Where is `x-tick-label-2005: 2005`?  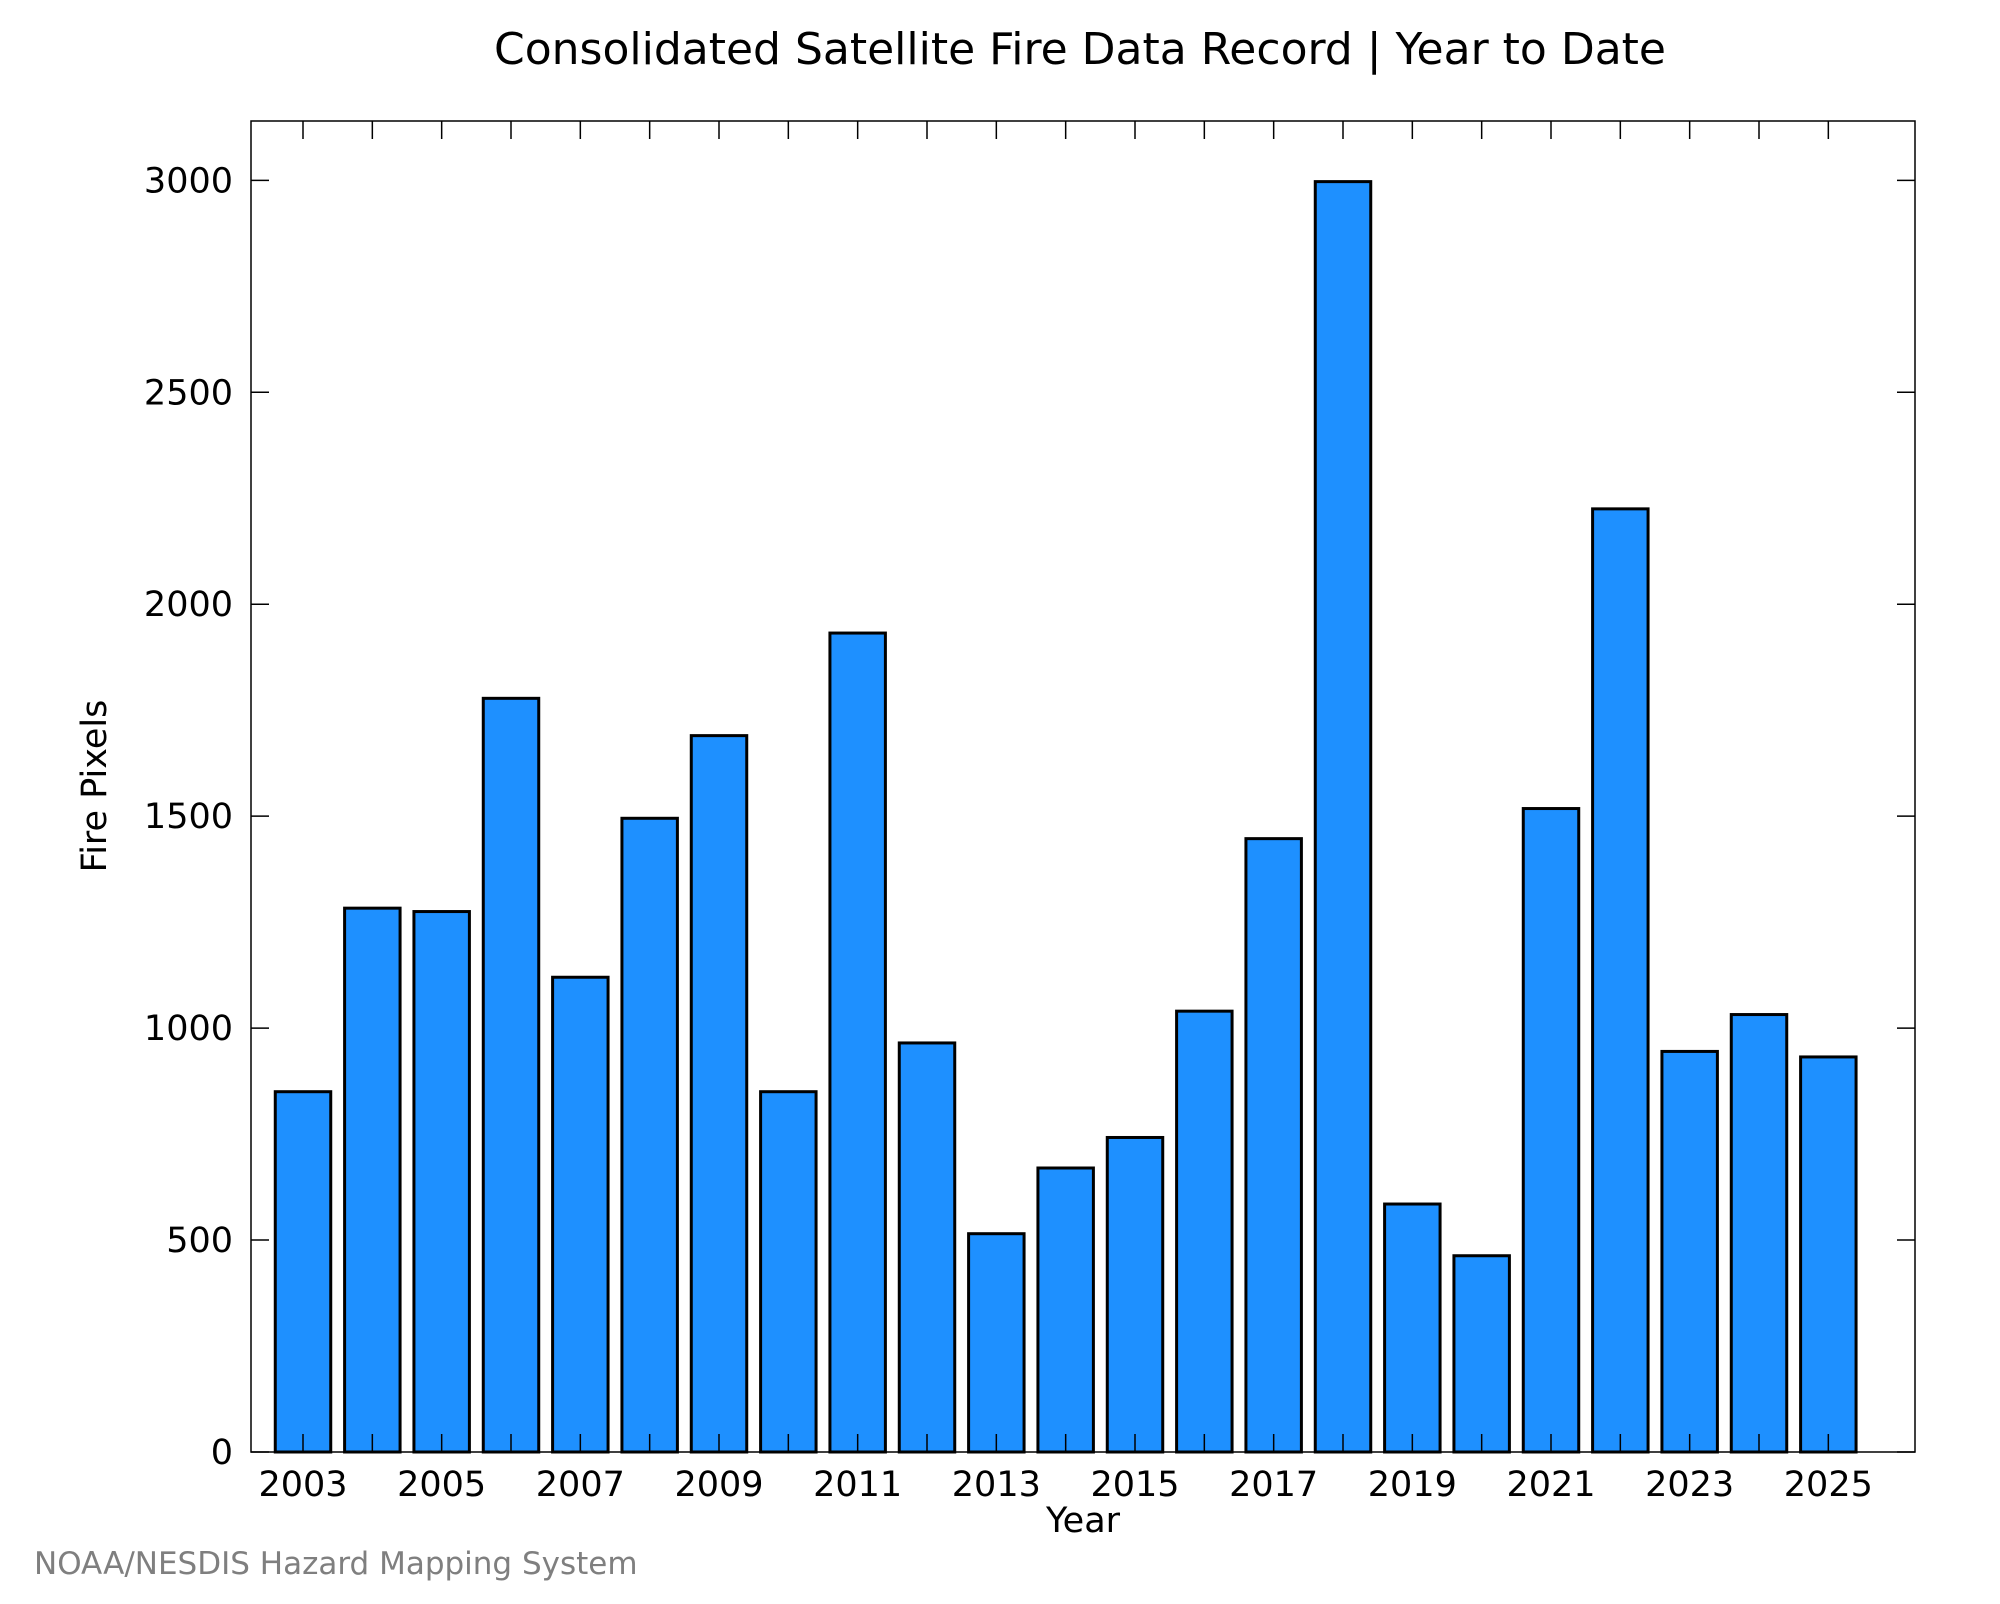
x-tick-label-2005: 2005 is located at coordinates (441, 1485).